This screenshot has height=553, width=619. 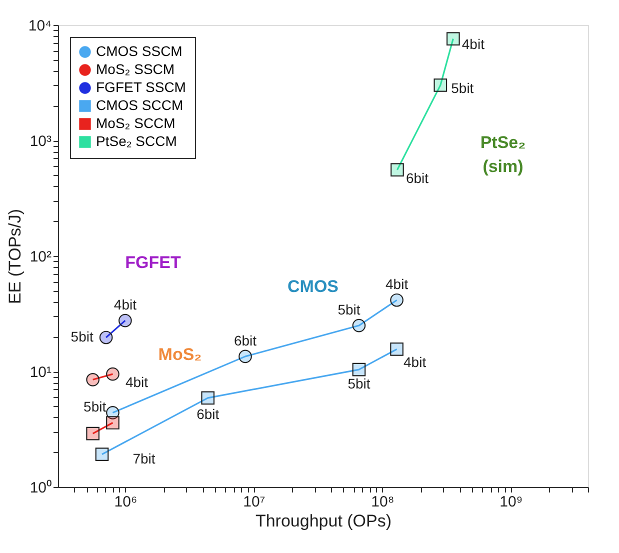 What do you see at coordinates (313, 286) in the screenshot?
I see `annotation: CMOS` at bounding box center [313, 286].